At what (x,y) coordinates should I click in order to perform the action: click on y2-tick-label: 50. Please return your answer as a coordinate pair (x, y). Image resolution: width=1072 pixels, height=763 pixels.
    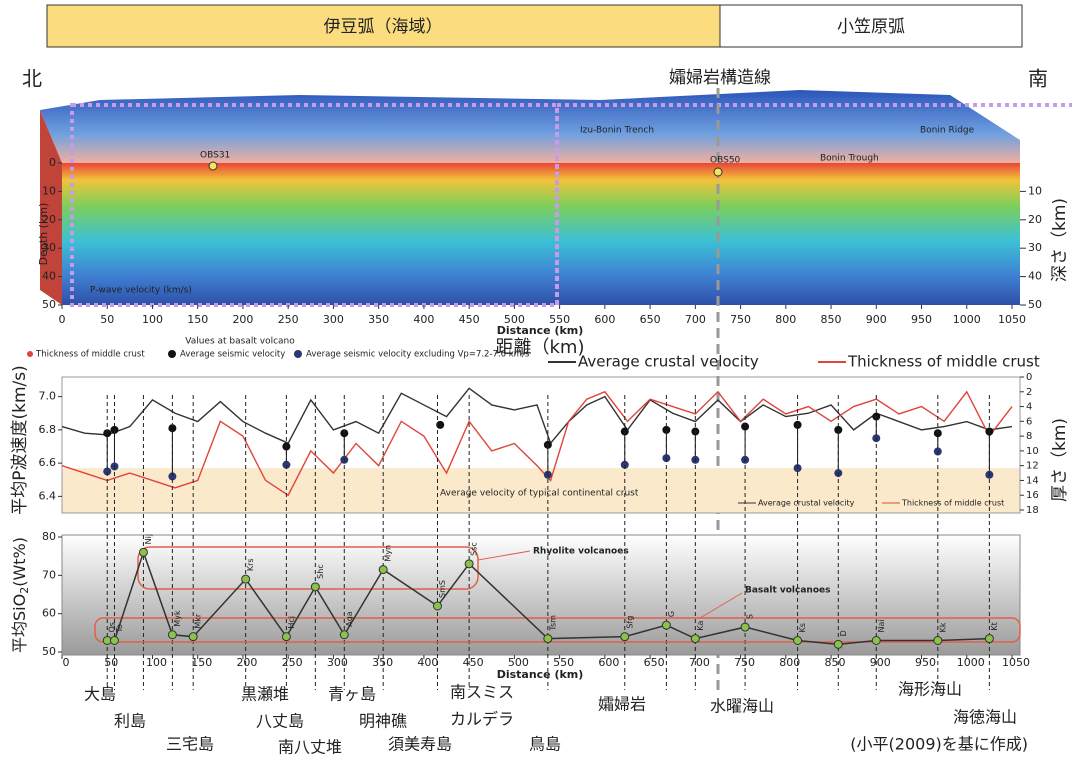
    Looking at the image, I should click on (1035, 304).